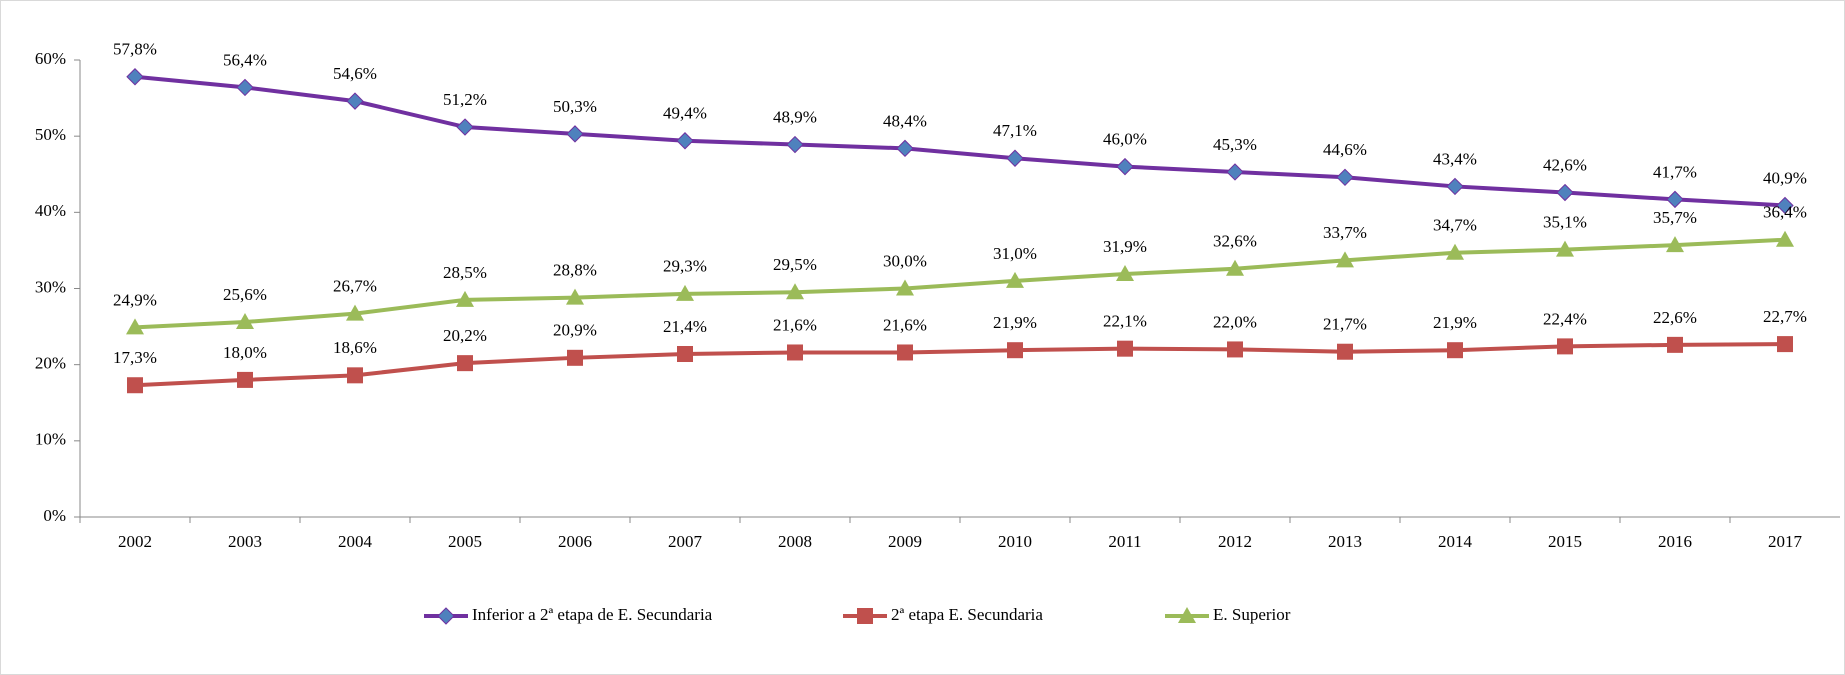 The width and height of the screenshot is (1845, 675). I want to click on x-tick-label: 2006, so click(575, 541).